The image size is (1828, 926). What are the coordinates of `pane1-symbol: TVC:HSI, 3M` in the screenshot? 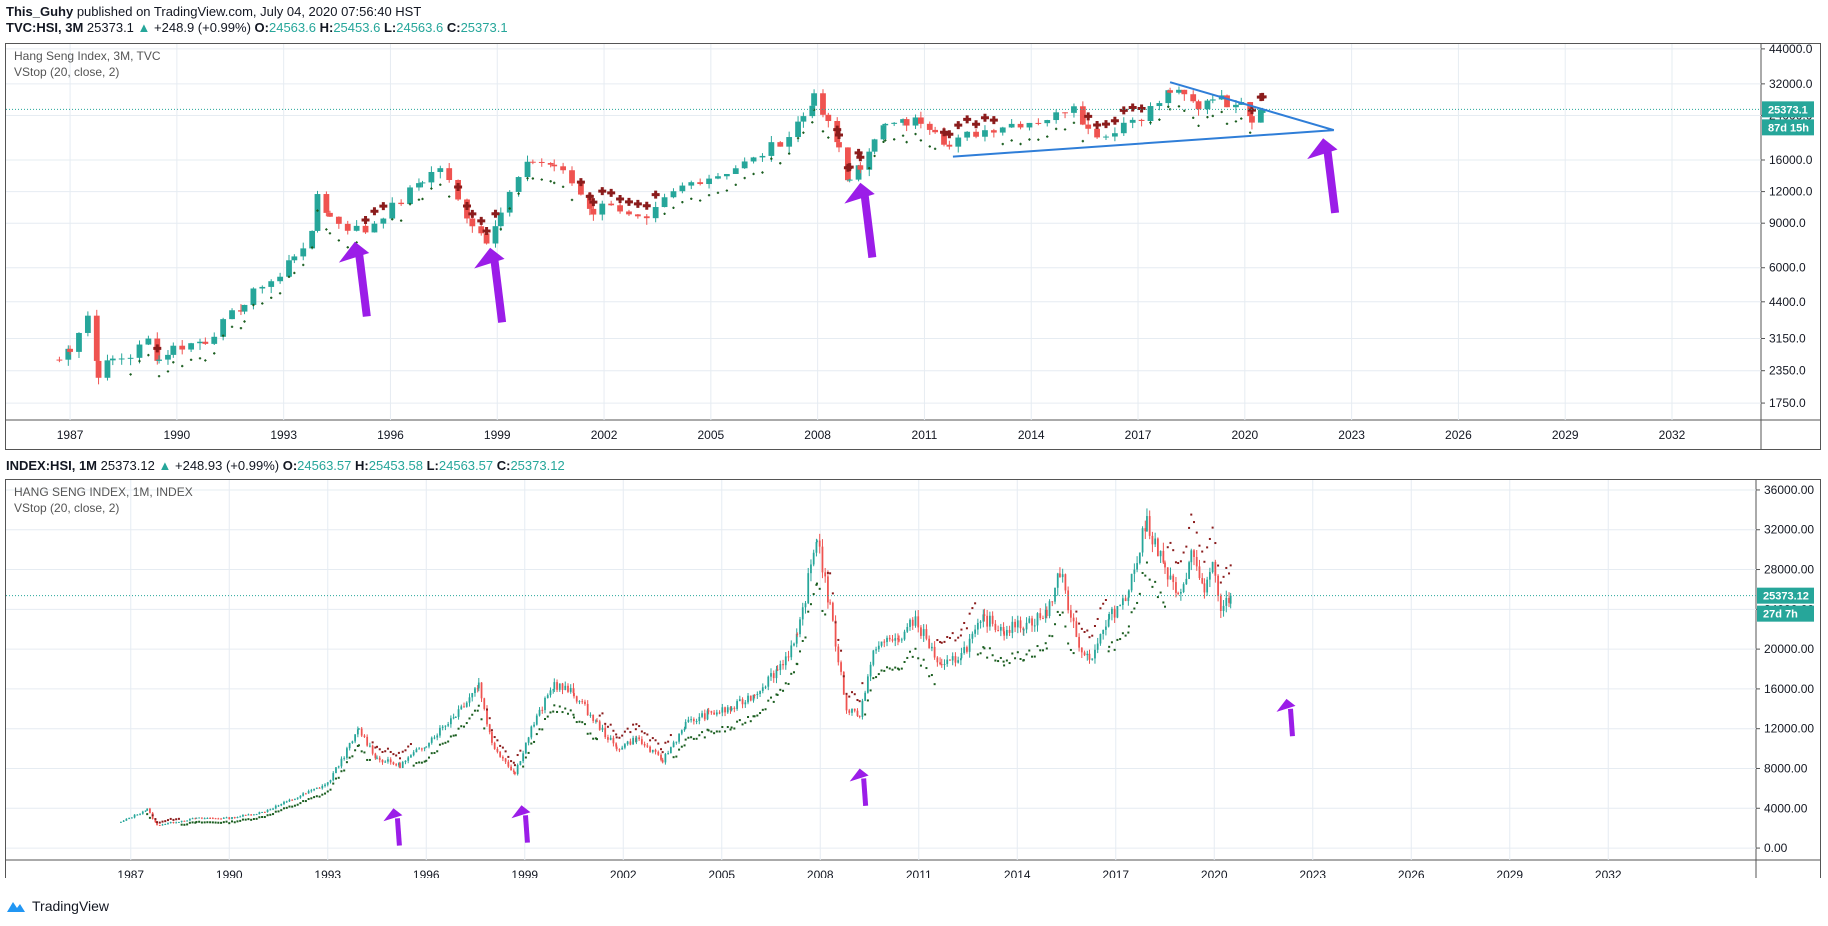 It's located at (45, 27).